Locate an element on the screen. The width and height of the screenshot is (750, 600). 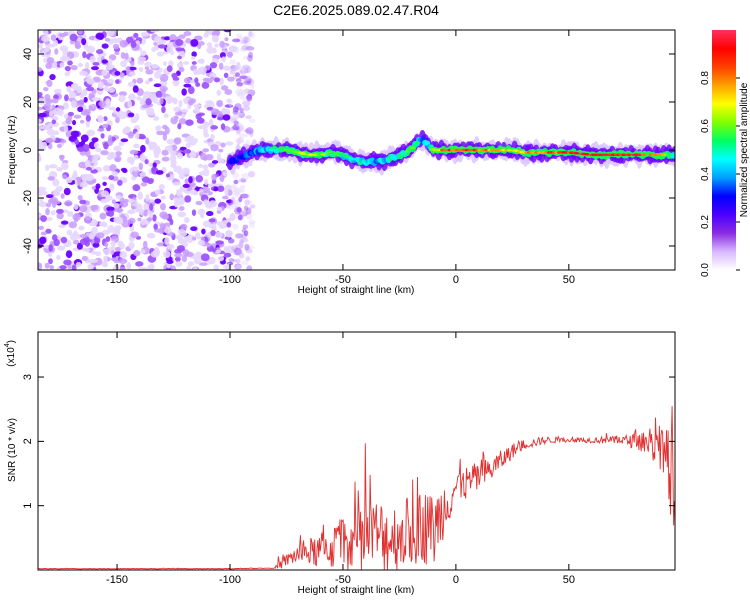
spectrogram-x-tick-label: -50 is located at coordinates (343, 280).